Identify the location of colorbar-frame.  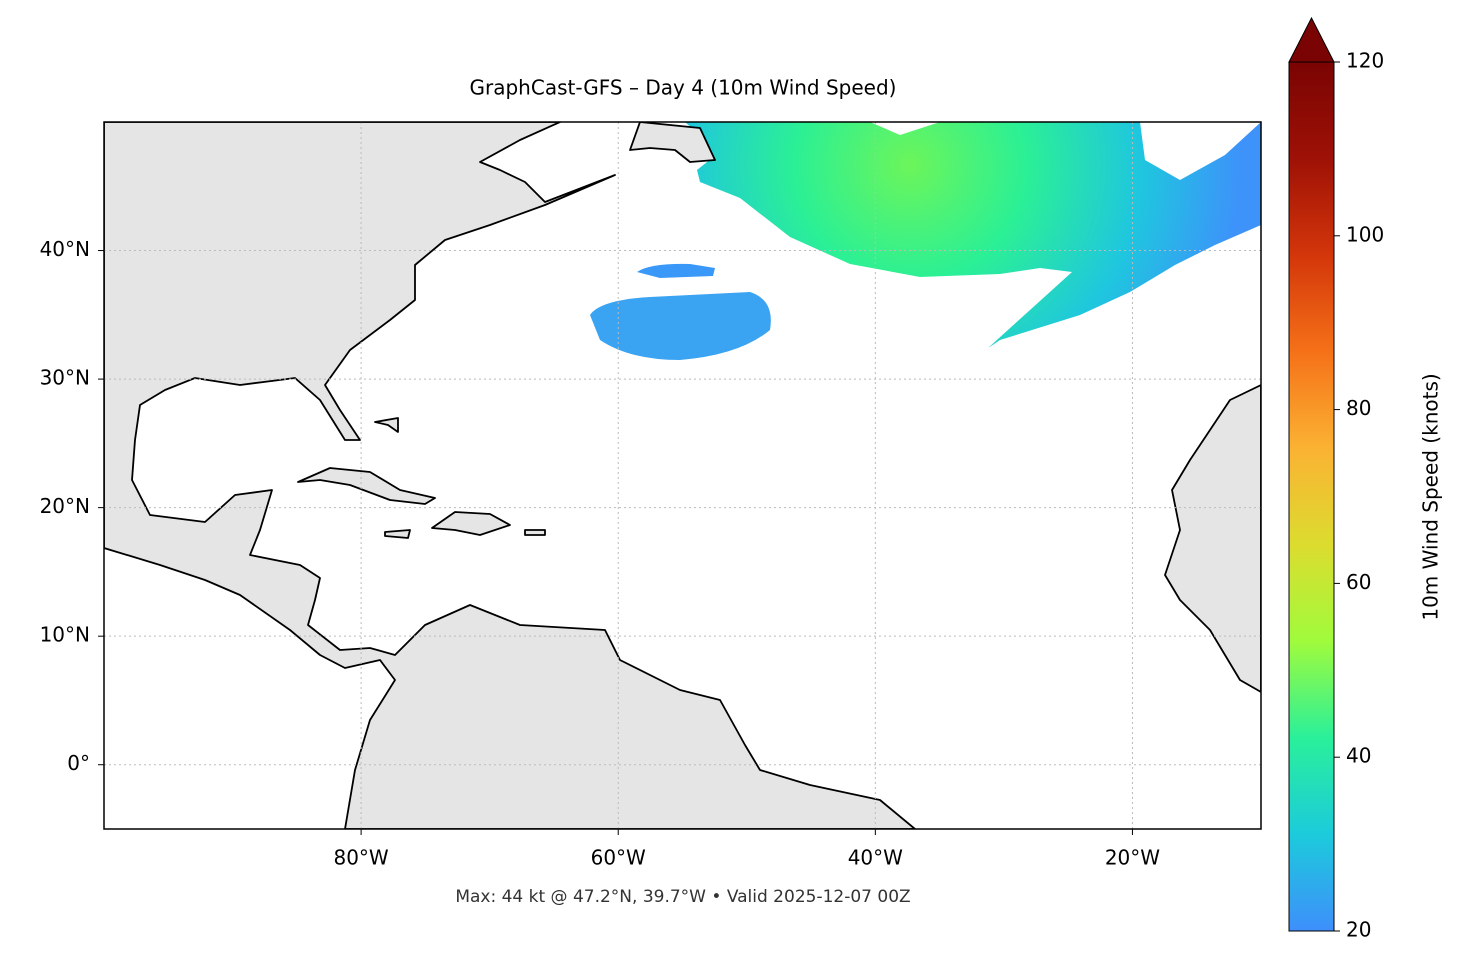
(1311, 496).